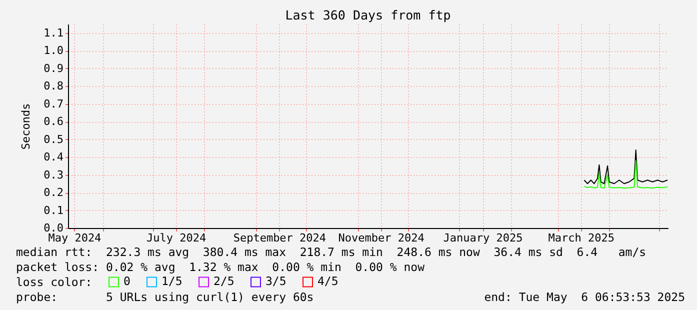  Describe the element at coordinates (165, 297) in the screenshot. I see `text: probe: 5 URLs using curl(1) every 60s` at that location.